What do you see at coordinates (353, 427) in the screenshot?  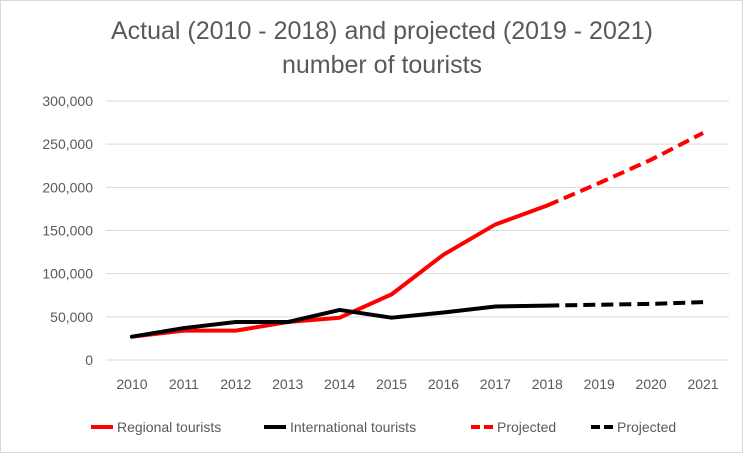 I see `legend-label: International tourists` at bounding box center [353, 427].